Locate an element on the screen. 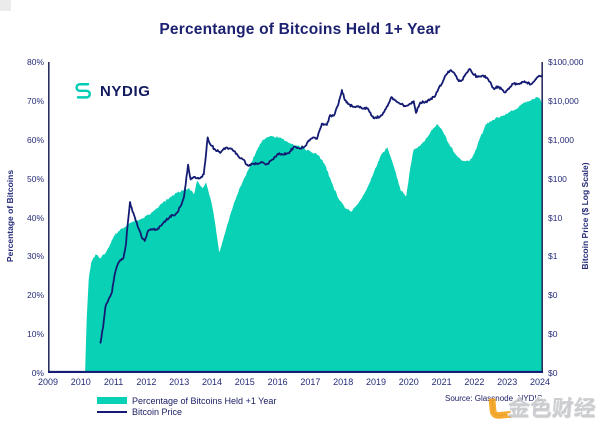 The height and width of the screenshot is (429, 600). corner-artifact is located at coordinates (5, 5).